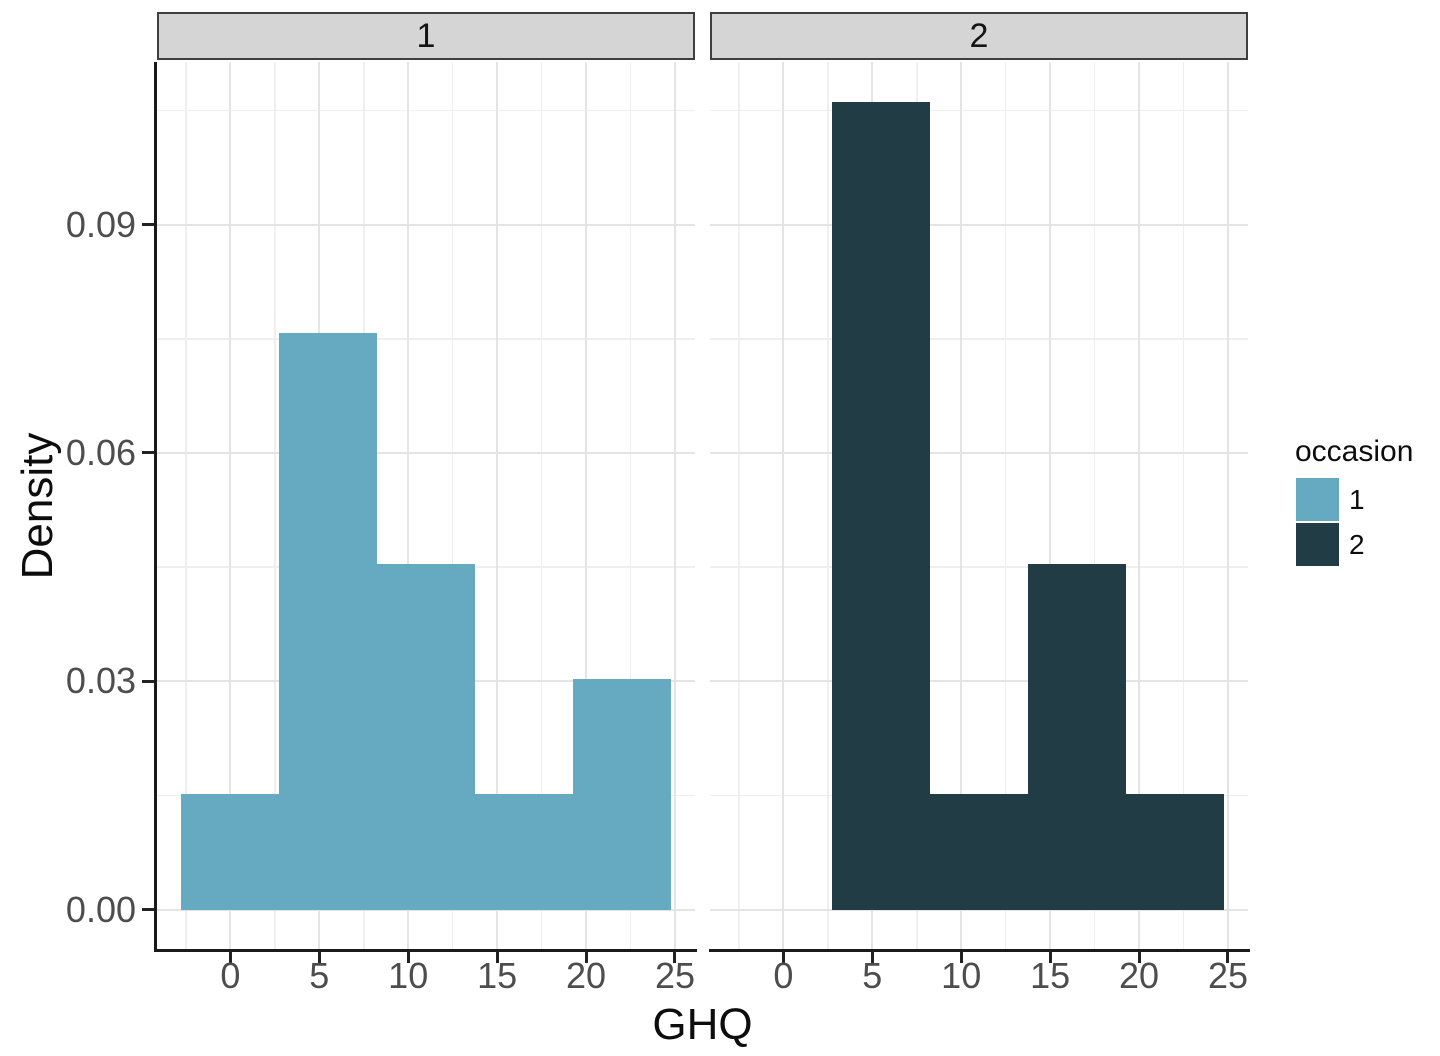  I want to click on y-tick-label: 0.06, so click(100, 452).